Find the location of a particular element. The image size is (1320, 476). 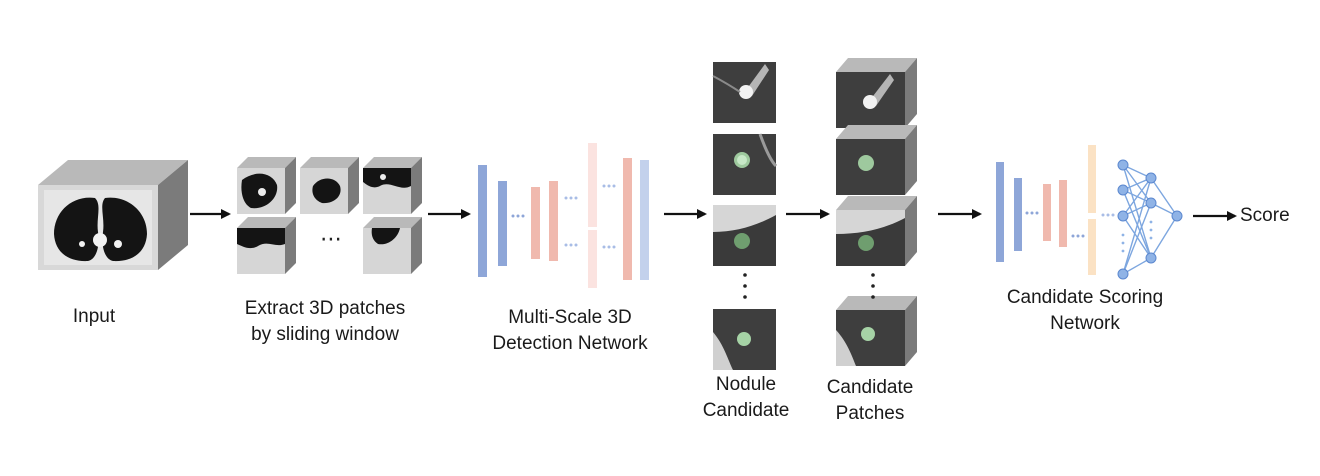

detection-label: Multi-Scale 3D Detection Network is located at coordinates (570, 330).